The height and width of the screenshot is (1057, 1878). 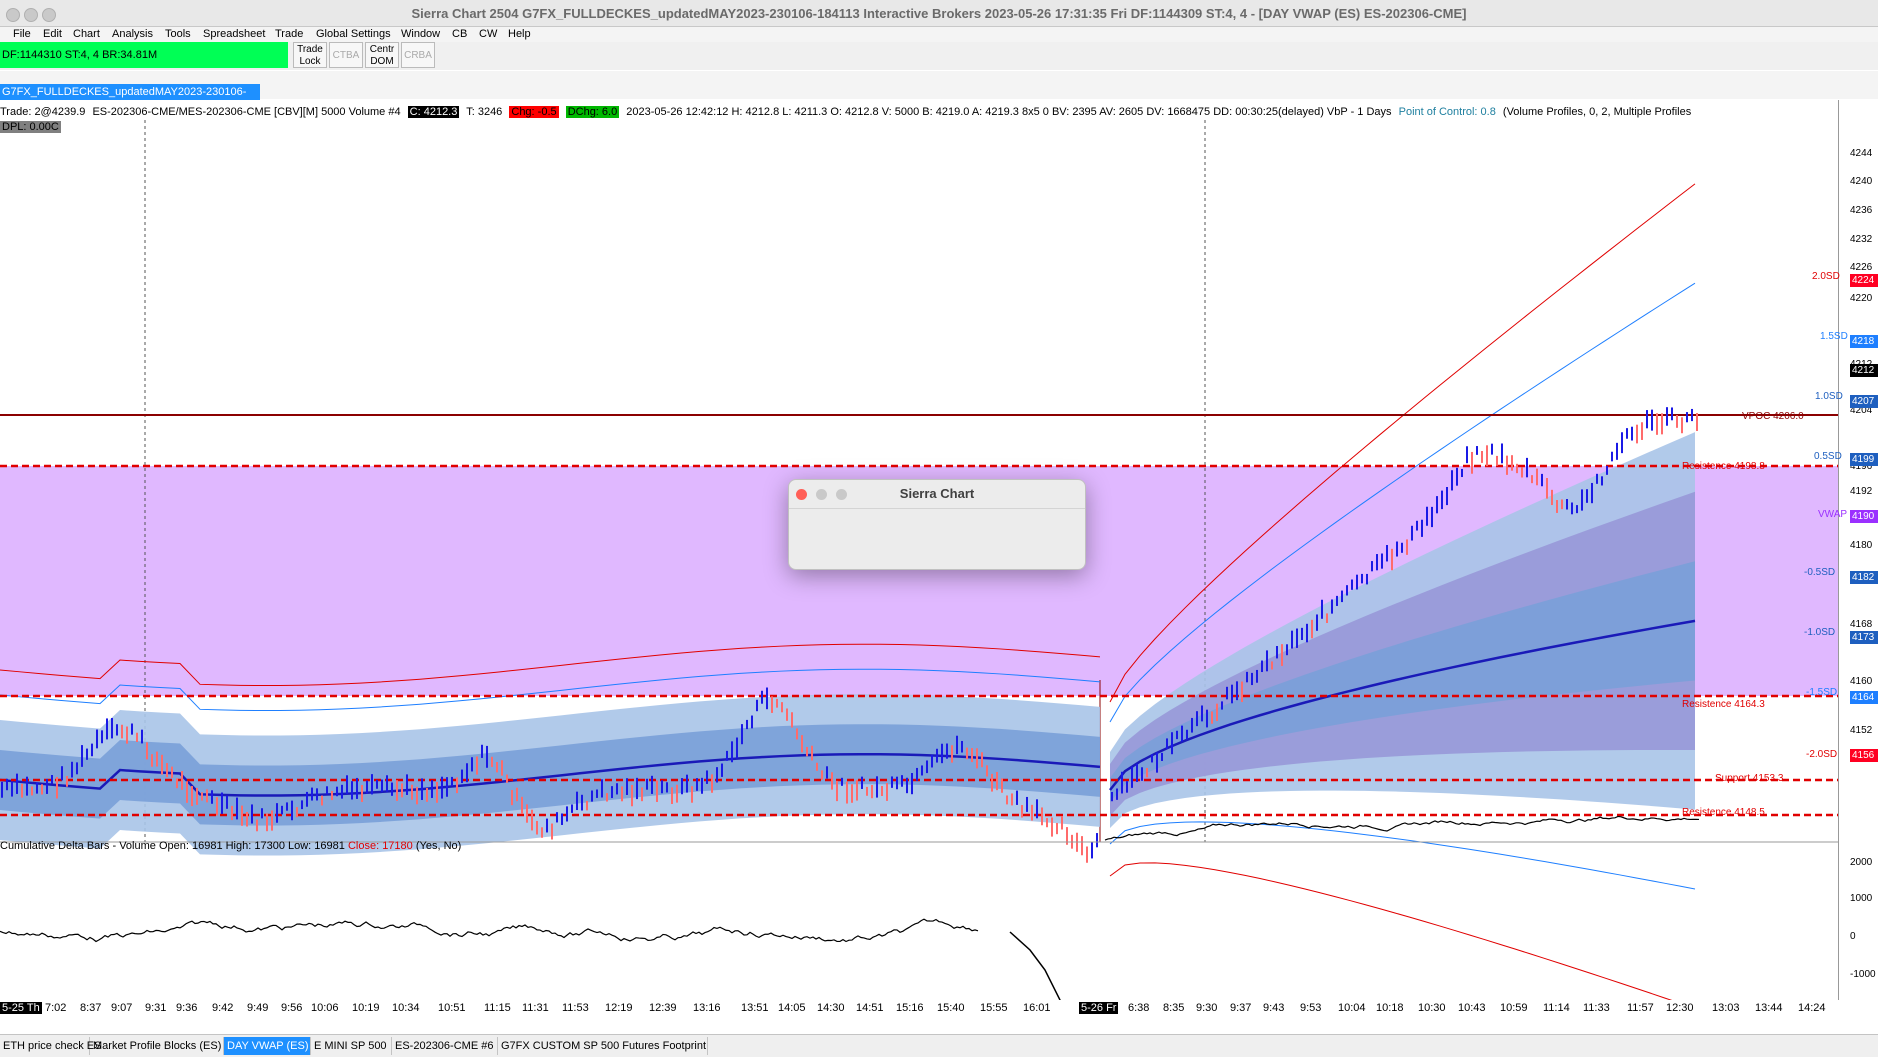 What do you see at coordinates (310, 61) in the screenshot?
I see `trade-lock-label-2: Lock` at bounding box center [310, 61].